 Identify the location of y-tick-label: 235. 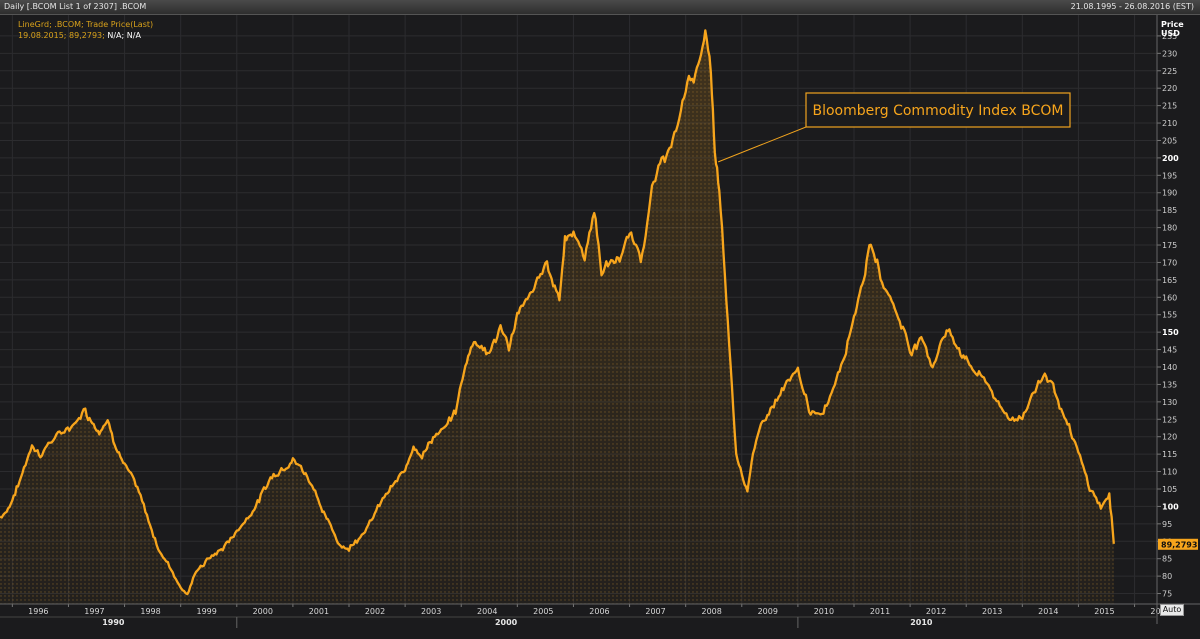
(1169, 36).